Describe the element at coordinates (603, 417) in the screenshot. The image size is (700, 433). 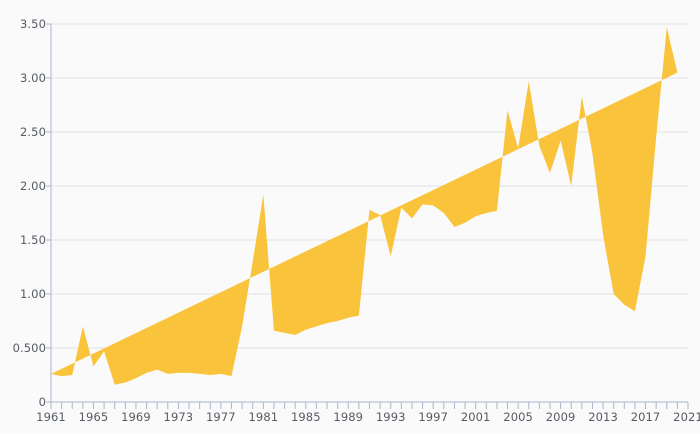
I see `x-axis-tick-label: 2013` at that location.